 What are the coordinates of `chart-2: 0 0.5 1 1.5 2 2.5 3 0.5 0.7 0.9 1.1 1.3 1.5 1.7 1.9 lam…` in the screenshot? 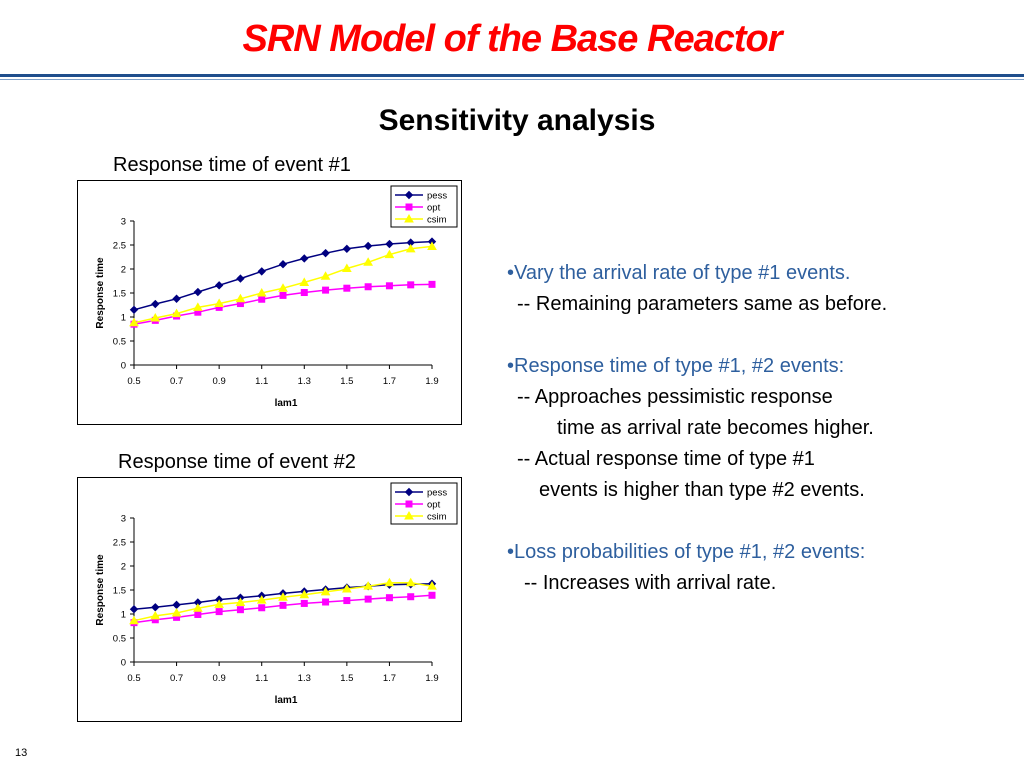 It's located at (269, 599).